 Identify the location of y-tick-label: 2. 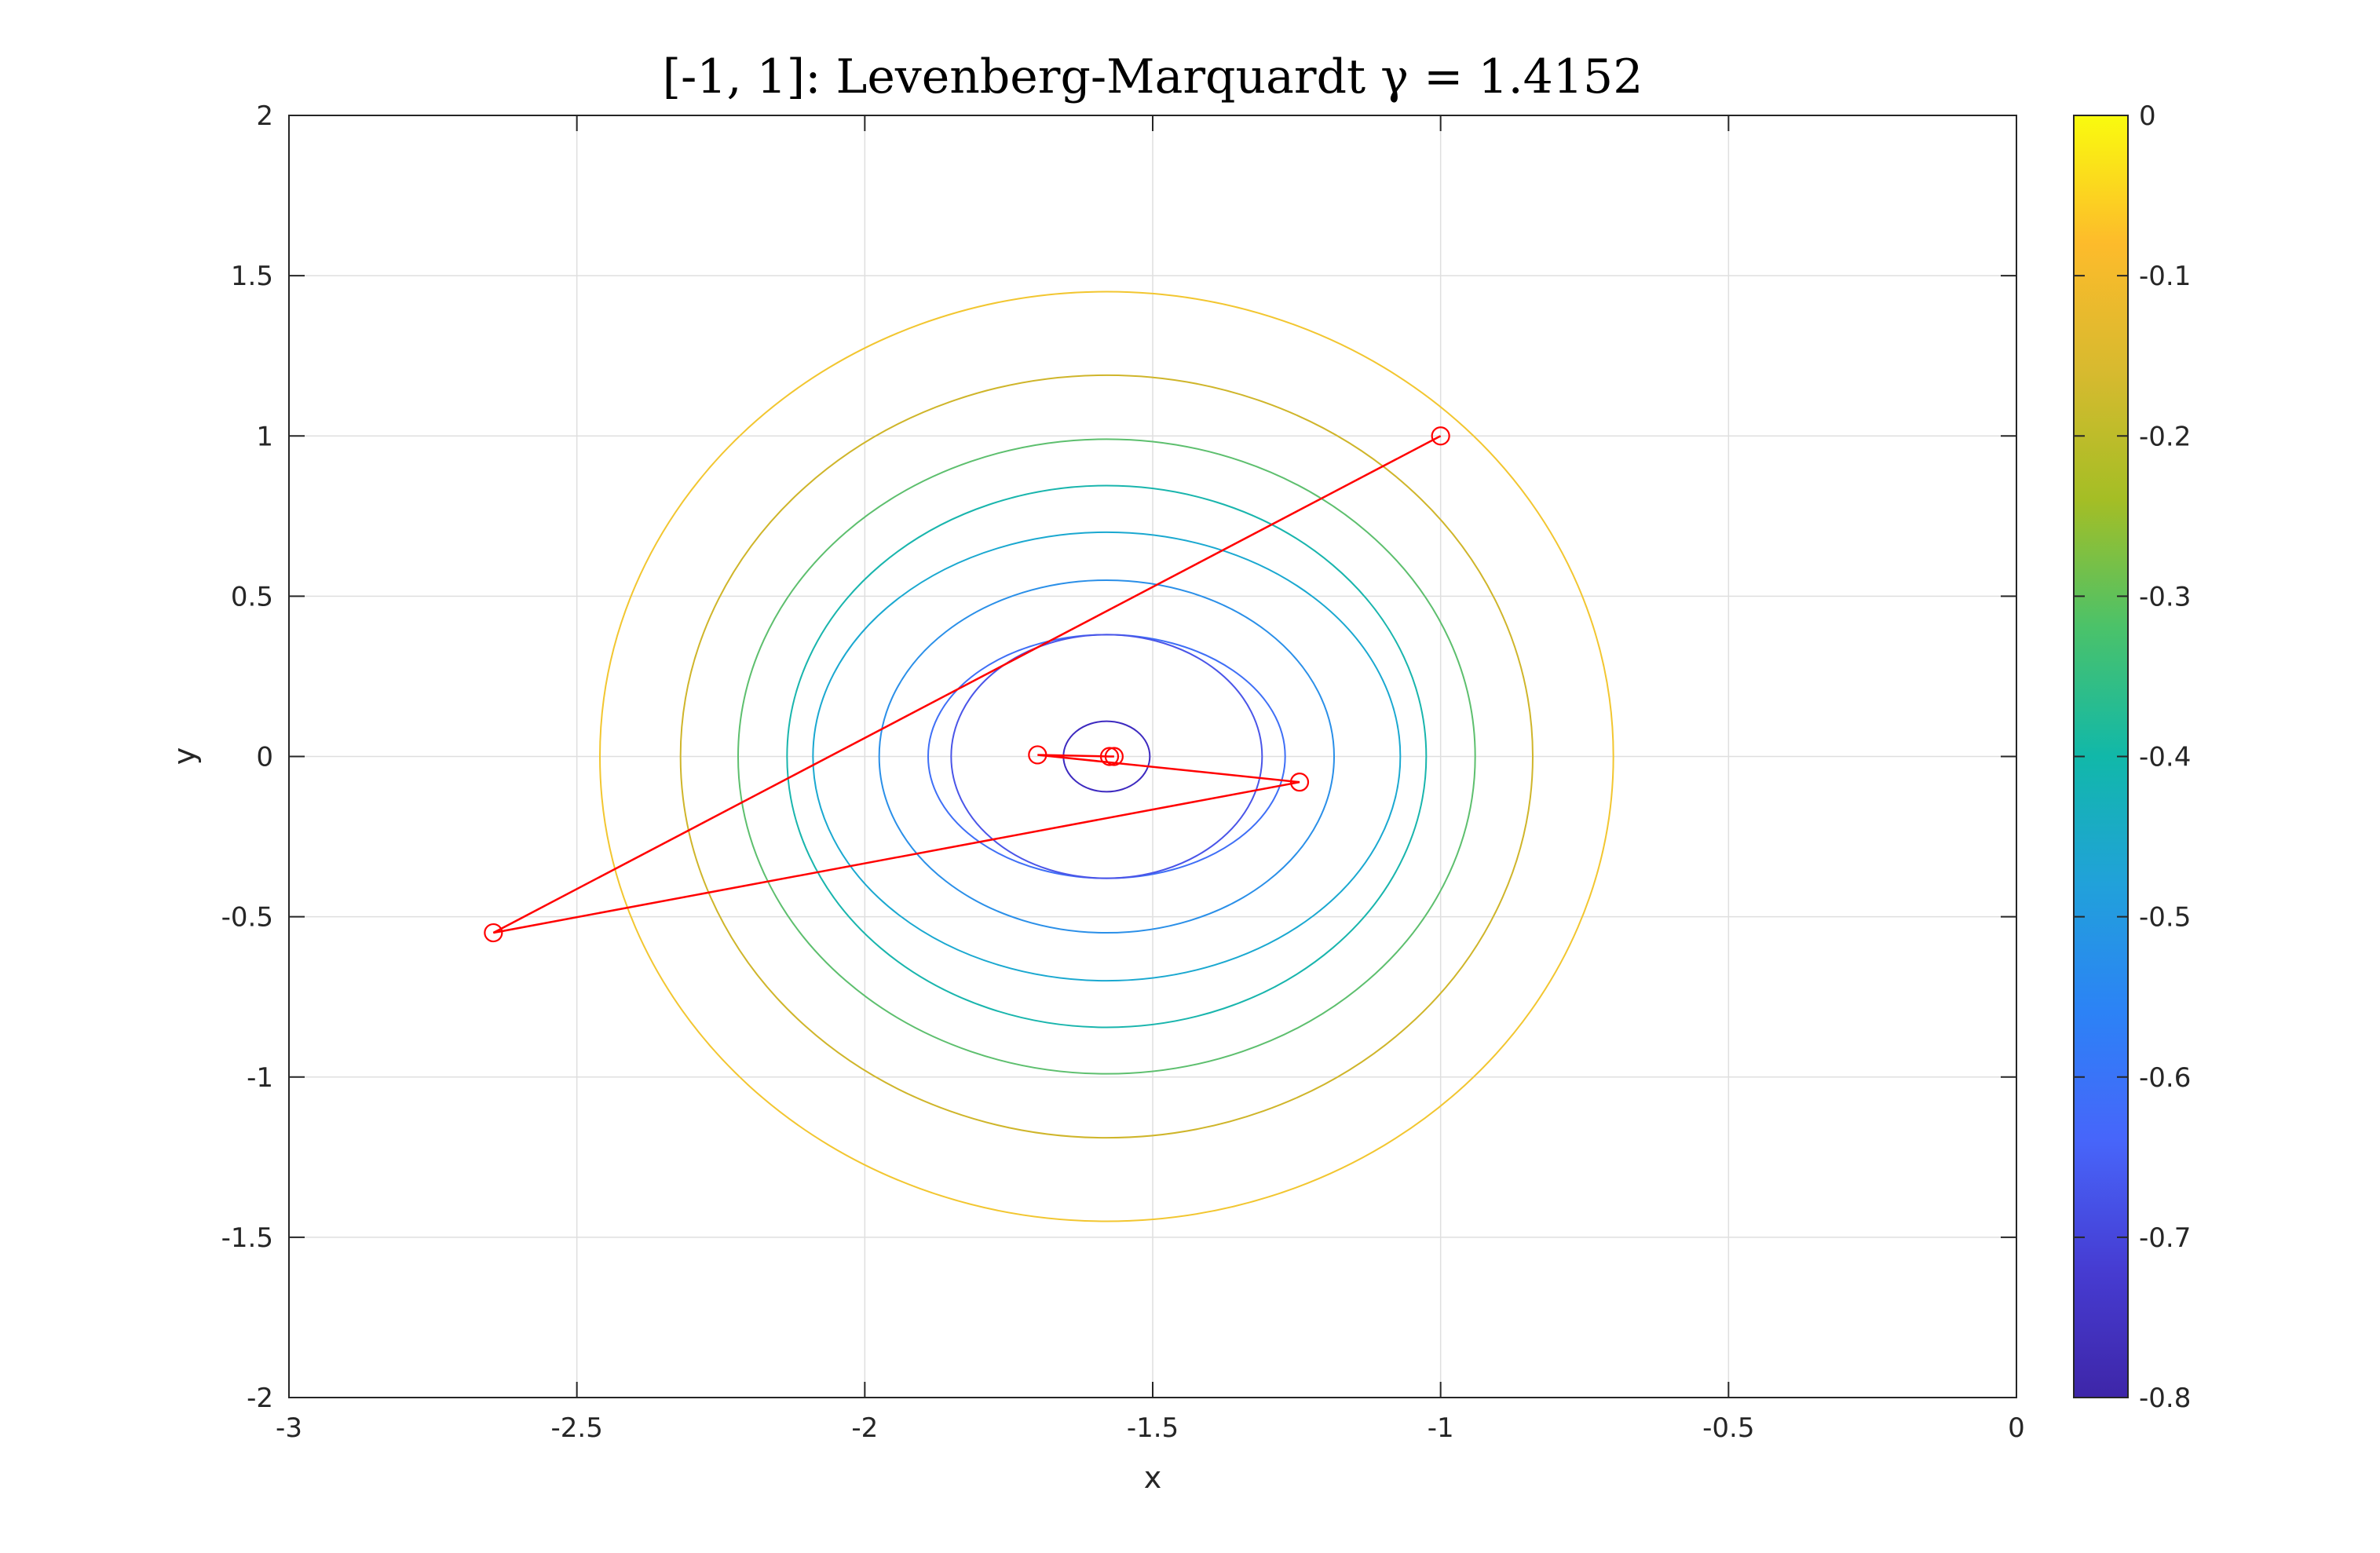
(264, 116).